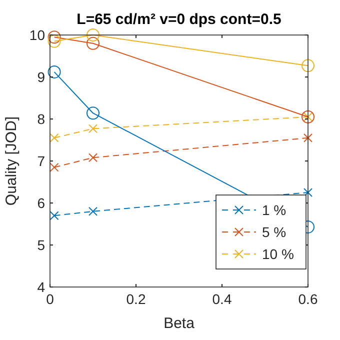  What do you see at coordinates (50, 299) in the screenshot?
I see `x-tick-label: 0` at bounding box center [50, 299].